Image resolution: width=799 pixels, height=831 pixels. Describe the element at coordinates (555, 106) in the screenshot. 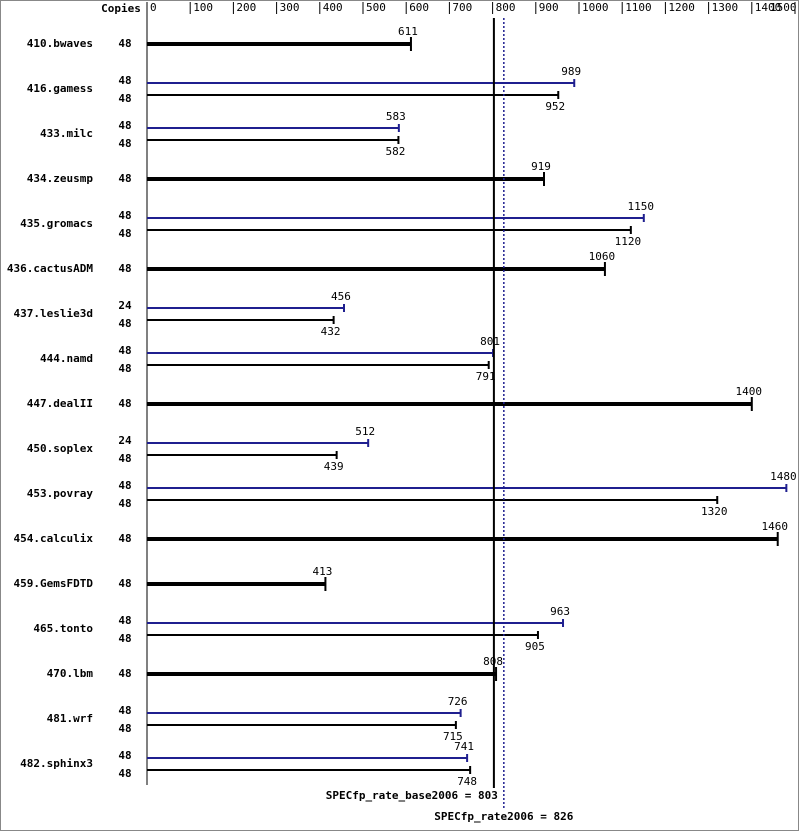

I see `base-value-label: 952` at that location.